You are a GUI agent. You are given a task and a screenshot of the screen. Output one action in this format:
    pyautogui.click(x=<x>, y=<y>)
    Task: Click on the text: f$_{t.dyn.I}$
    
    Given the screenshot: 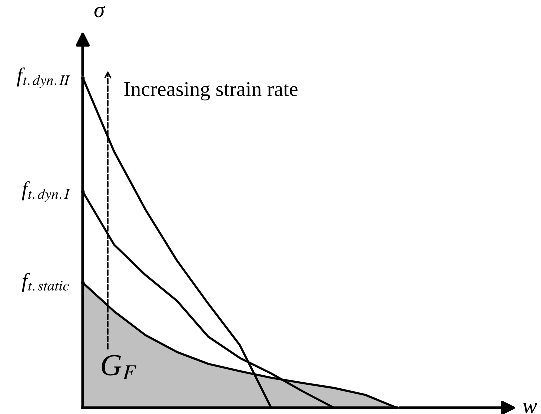 What is the action you would take?
    pyautogui.click(x=46, y=192)
    